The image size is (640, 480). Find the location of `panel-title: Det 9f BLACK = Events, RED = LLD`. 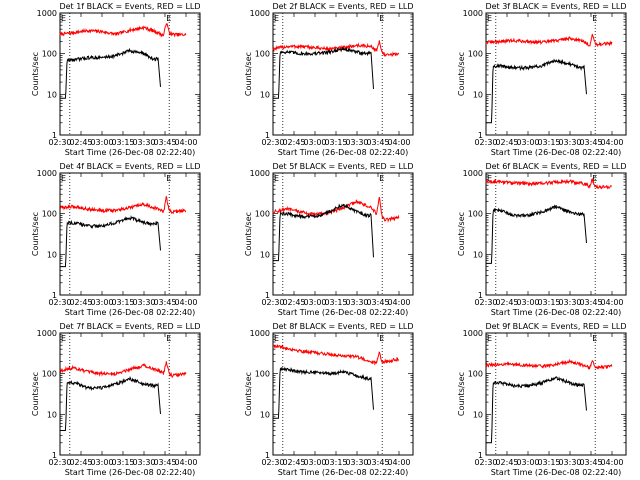

panel-title: Det 9f BLACK = Events, RED = LLD is located at coordinates (555, 326).